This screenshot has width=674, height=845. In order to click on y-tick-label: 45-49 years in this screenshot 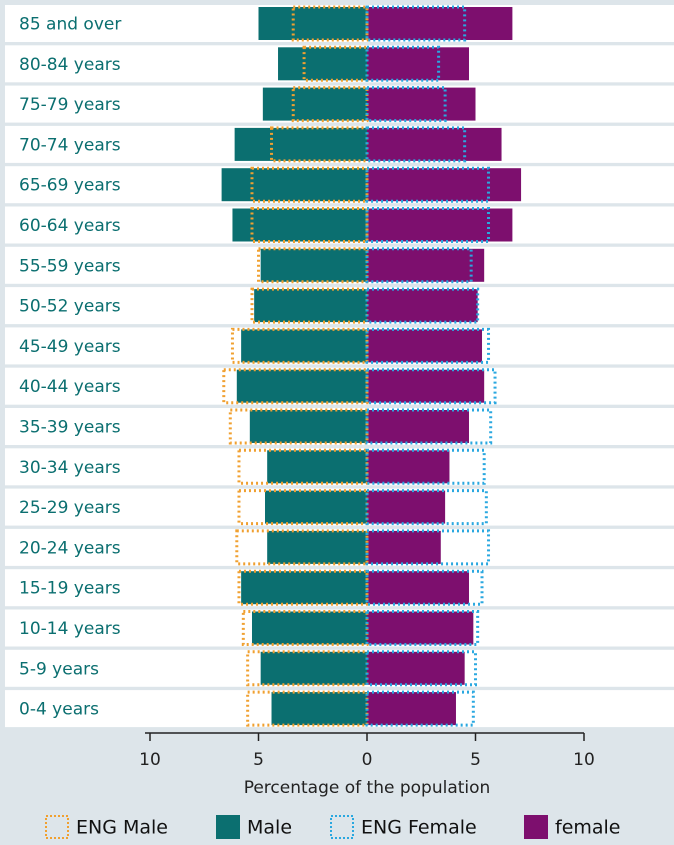, I will do `click(70, 347)`.